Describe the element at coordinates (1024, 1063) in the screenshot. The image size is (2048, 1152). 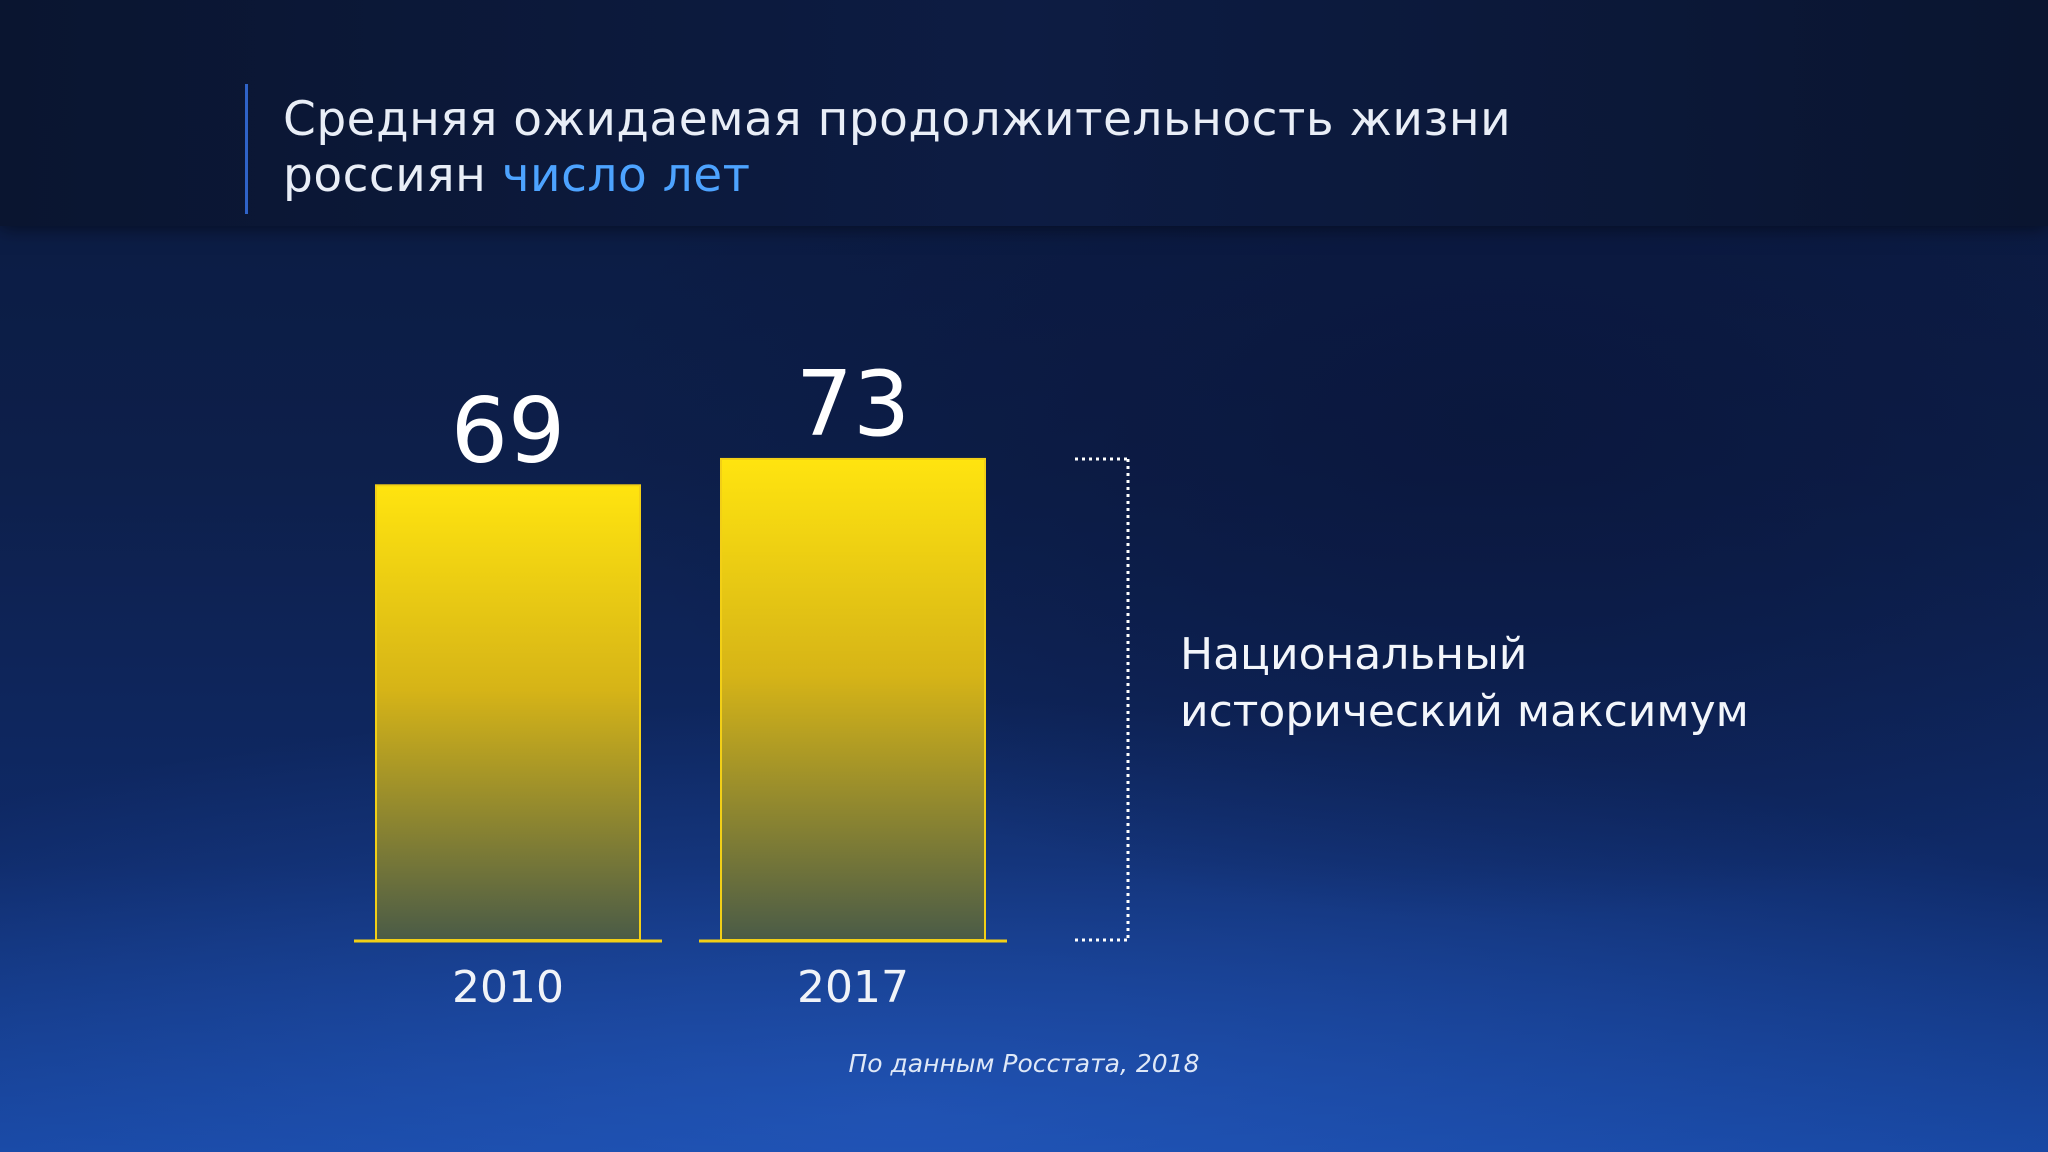
I see `source-note: По данным Росстата, 2018` at that location.